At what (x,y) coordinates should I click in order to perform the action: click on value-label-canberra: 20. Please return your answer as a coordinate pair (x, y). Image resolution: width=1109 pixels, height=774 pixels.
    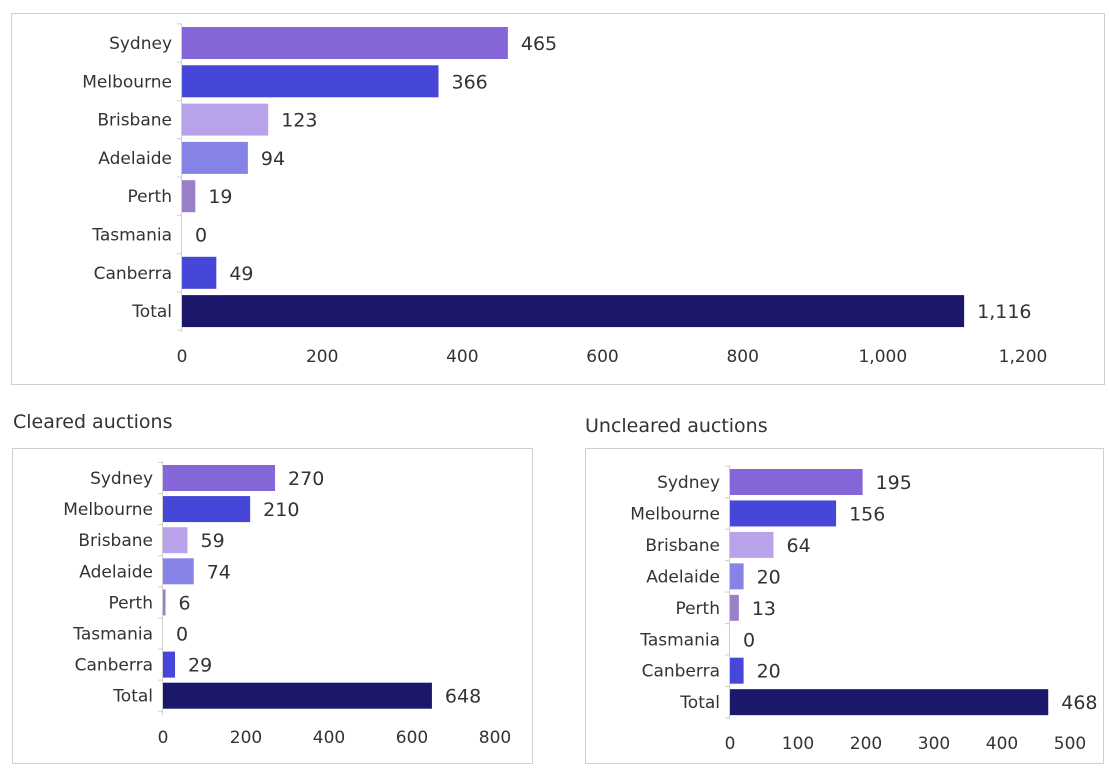
    Looking at the image, I should click on (769, 672).